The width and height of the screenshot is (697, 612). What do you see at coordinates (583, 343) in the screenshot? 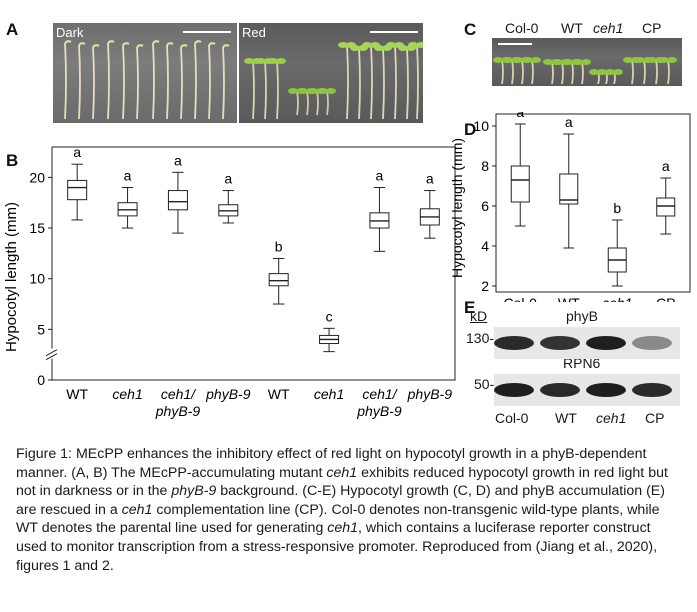
I see `phyb-bands` at bounding box center [583, 343].